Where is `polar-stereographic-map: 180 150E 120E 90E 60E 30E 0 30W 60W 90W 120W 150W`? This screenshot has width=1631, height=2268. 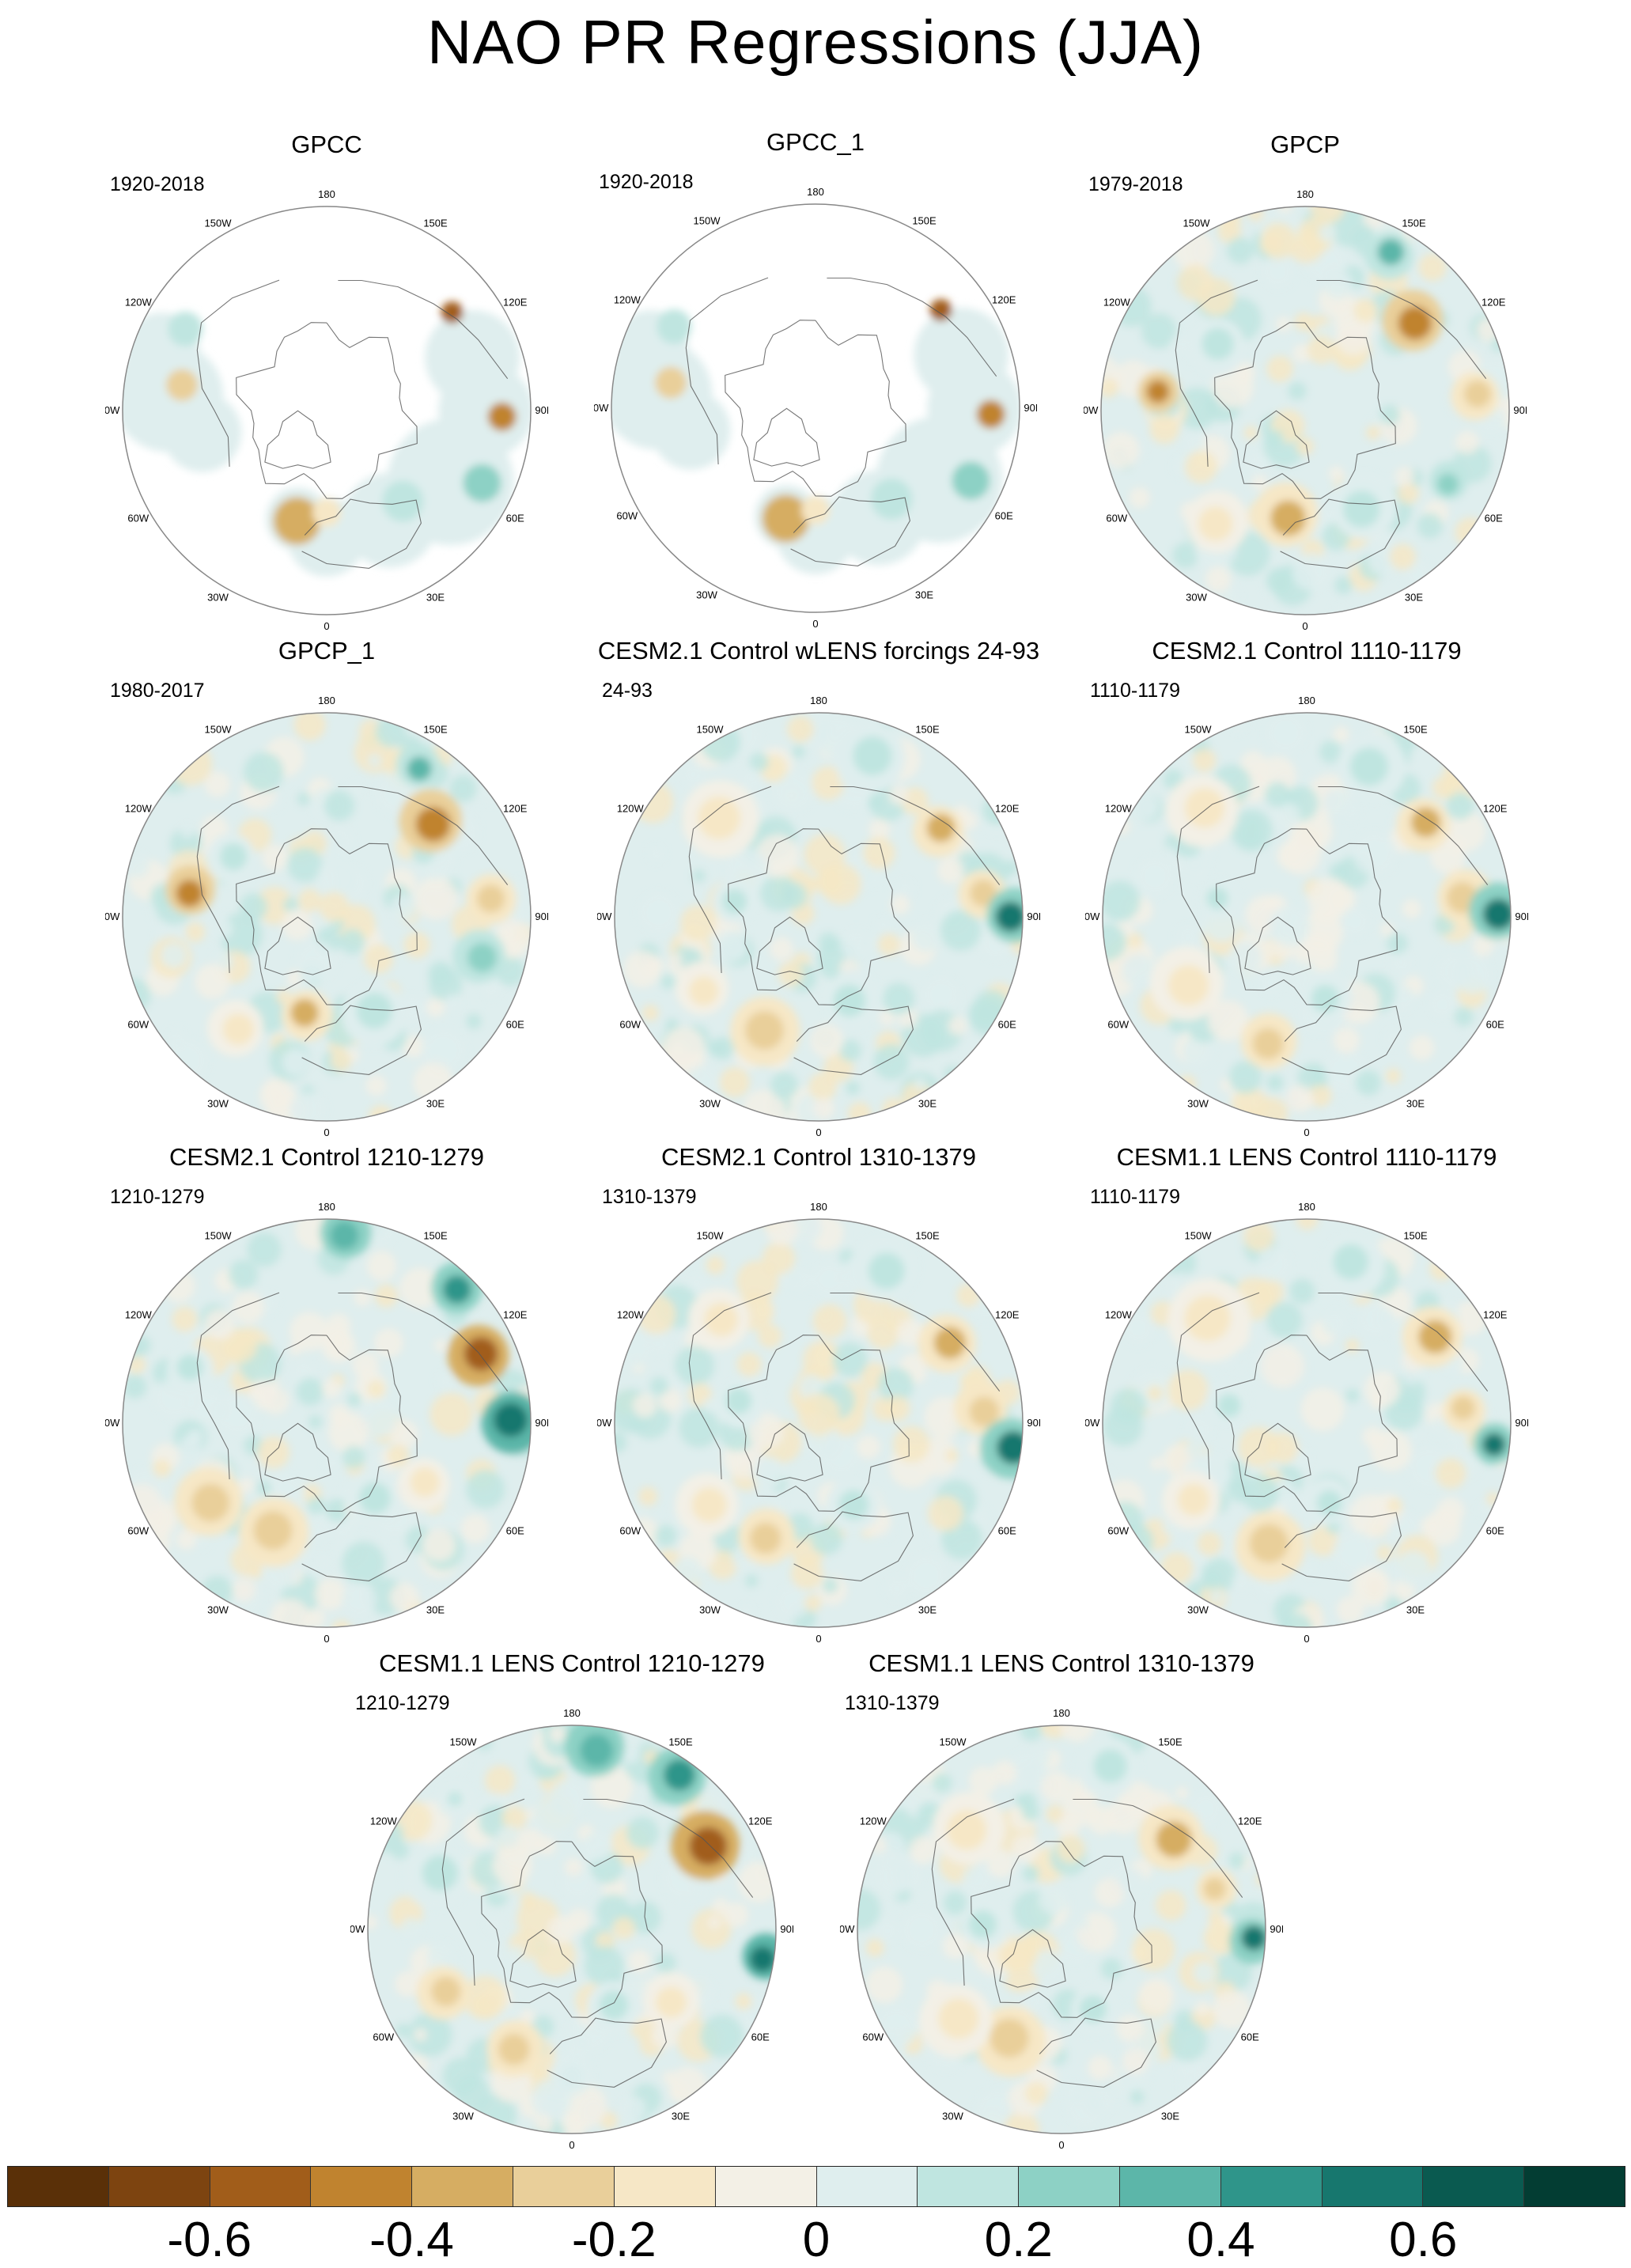 polar-stereographic-map: 180 150E 120E 90E 60E 30E 0 30W 60W 90W 120W 150W is located at coordinates (572, 1929).